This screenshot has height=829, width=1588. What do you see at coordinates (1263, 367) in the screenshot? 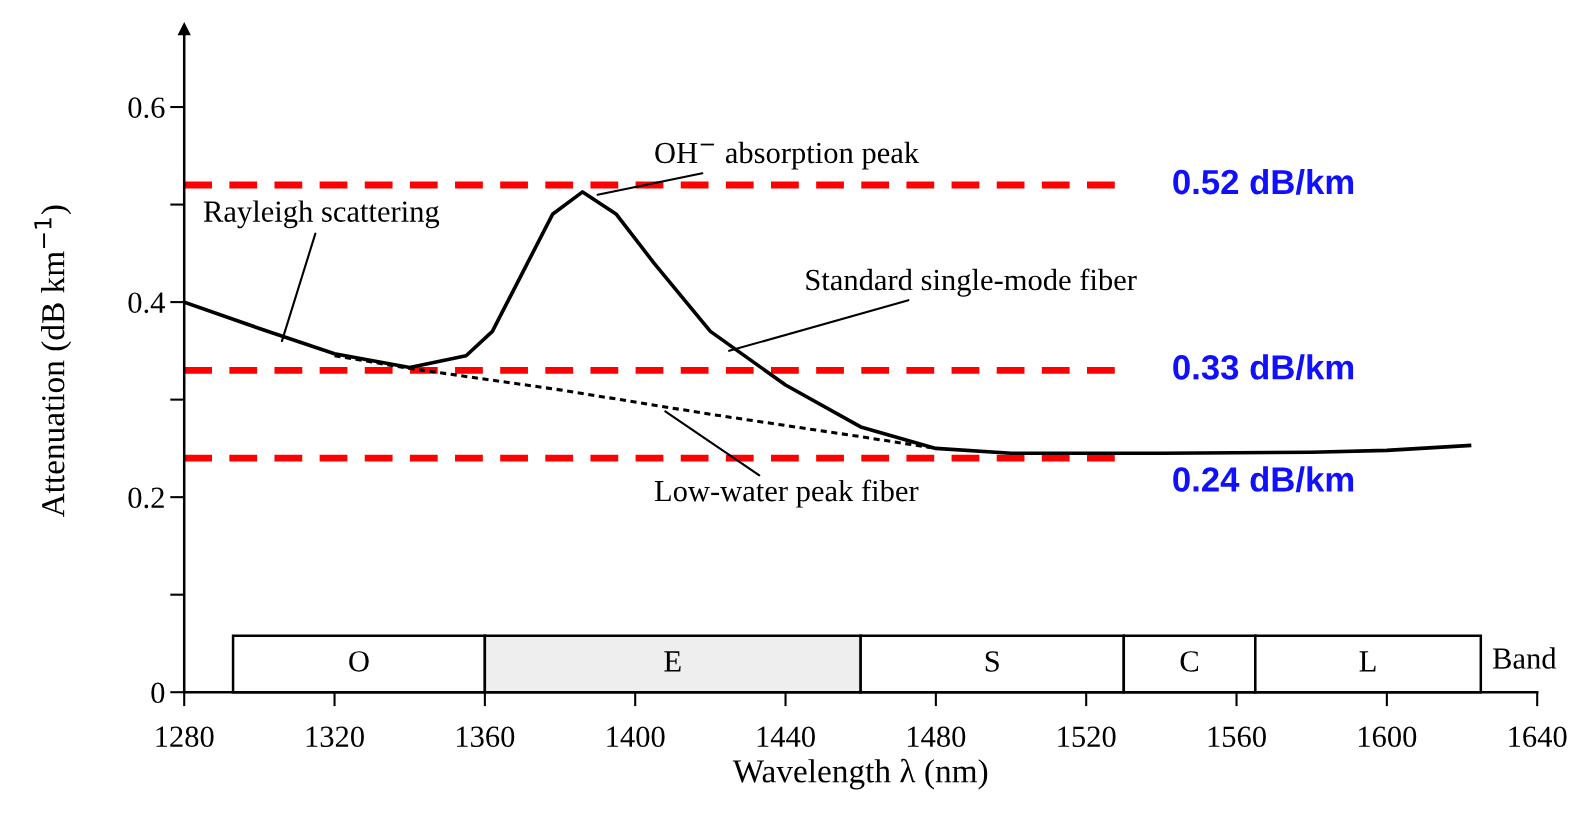
I see `ref-line-label: 0.33 dB/km` at bounding box center [1263, 367].